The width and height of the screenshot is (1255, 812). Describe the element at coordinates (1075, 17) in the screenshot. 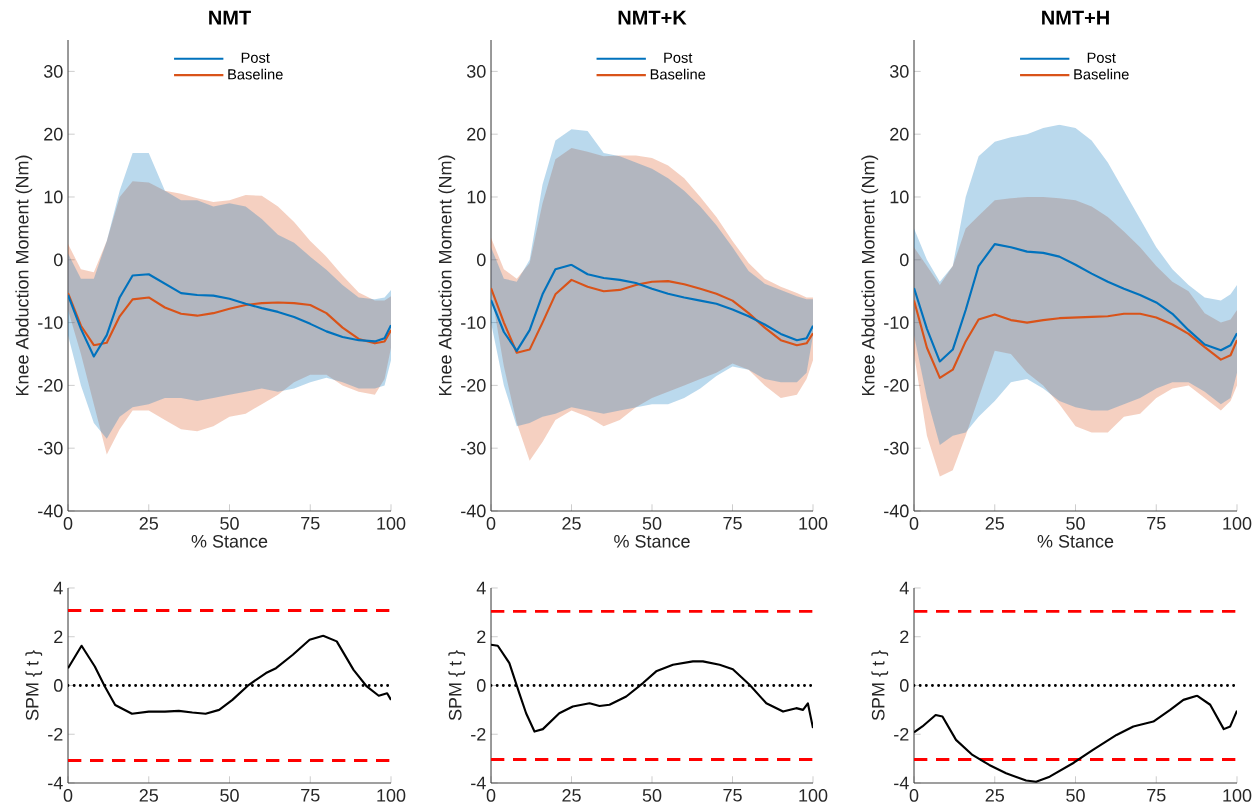

I see `chart-title: NMT+H` at that location.